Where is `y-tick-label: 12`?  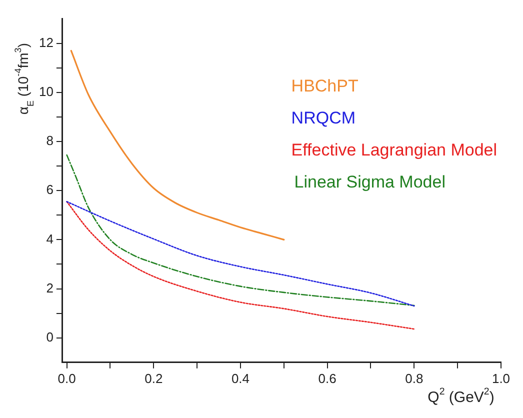
y-tick-label: 12 is located at coordinates (46, 42).